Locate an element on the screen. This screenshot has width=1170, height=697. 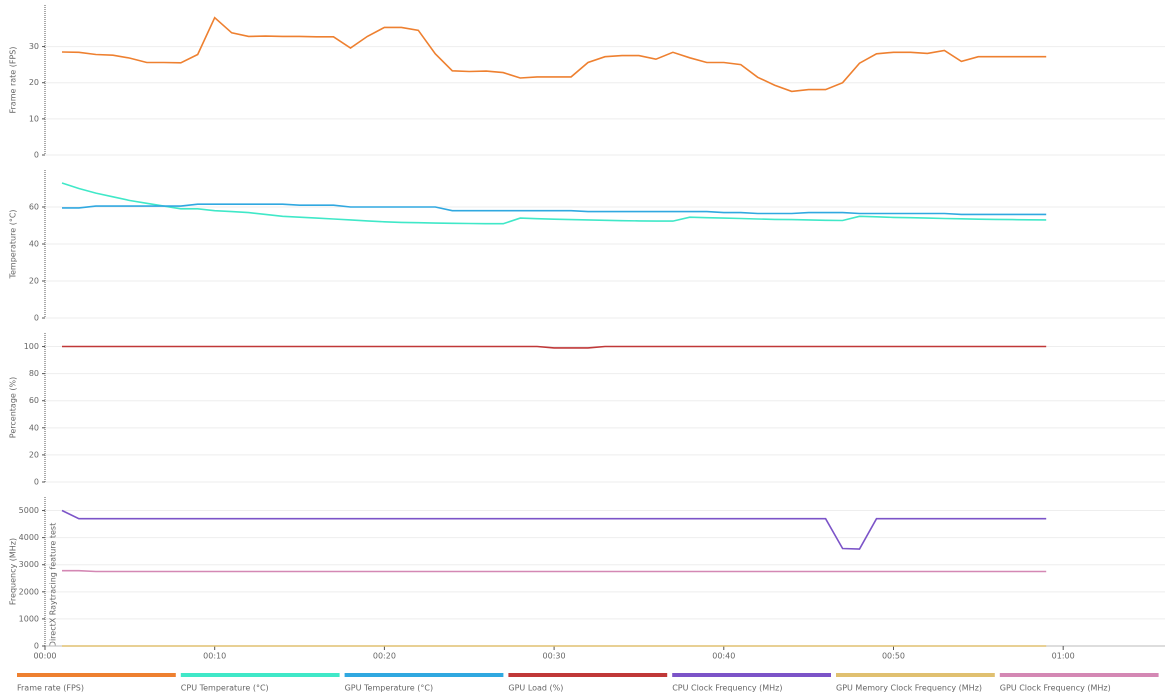
x-tick-label: 01:00 is located at coordinates (1063, 656).